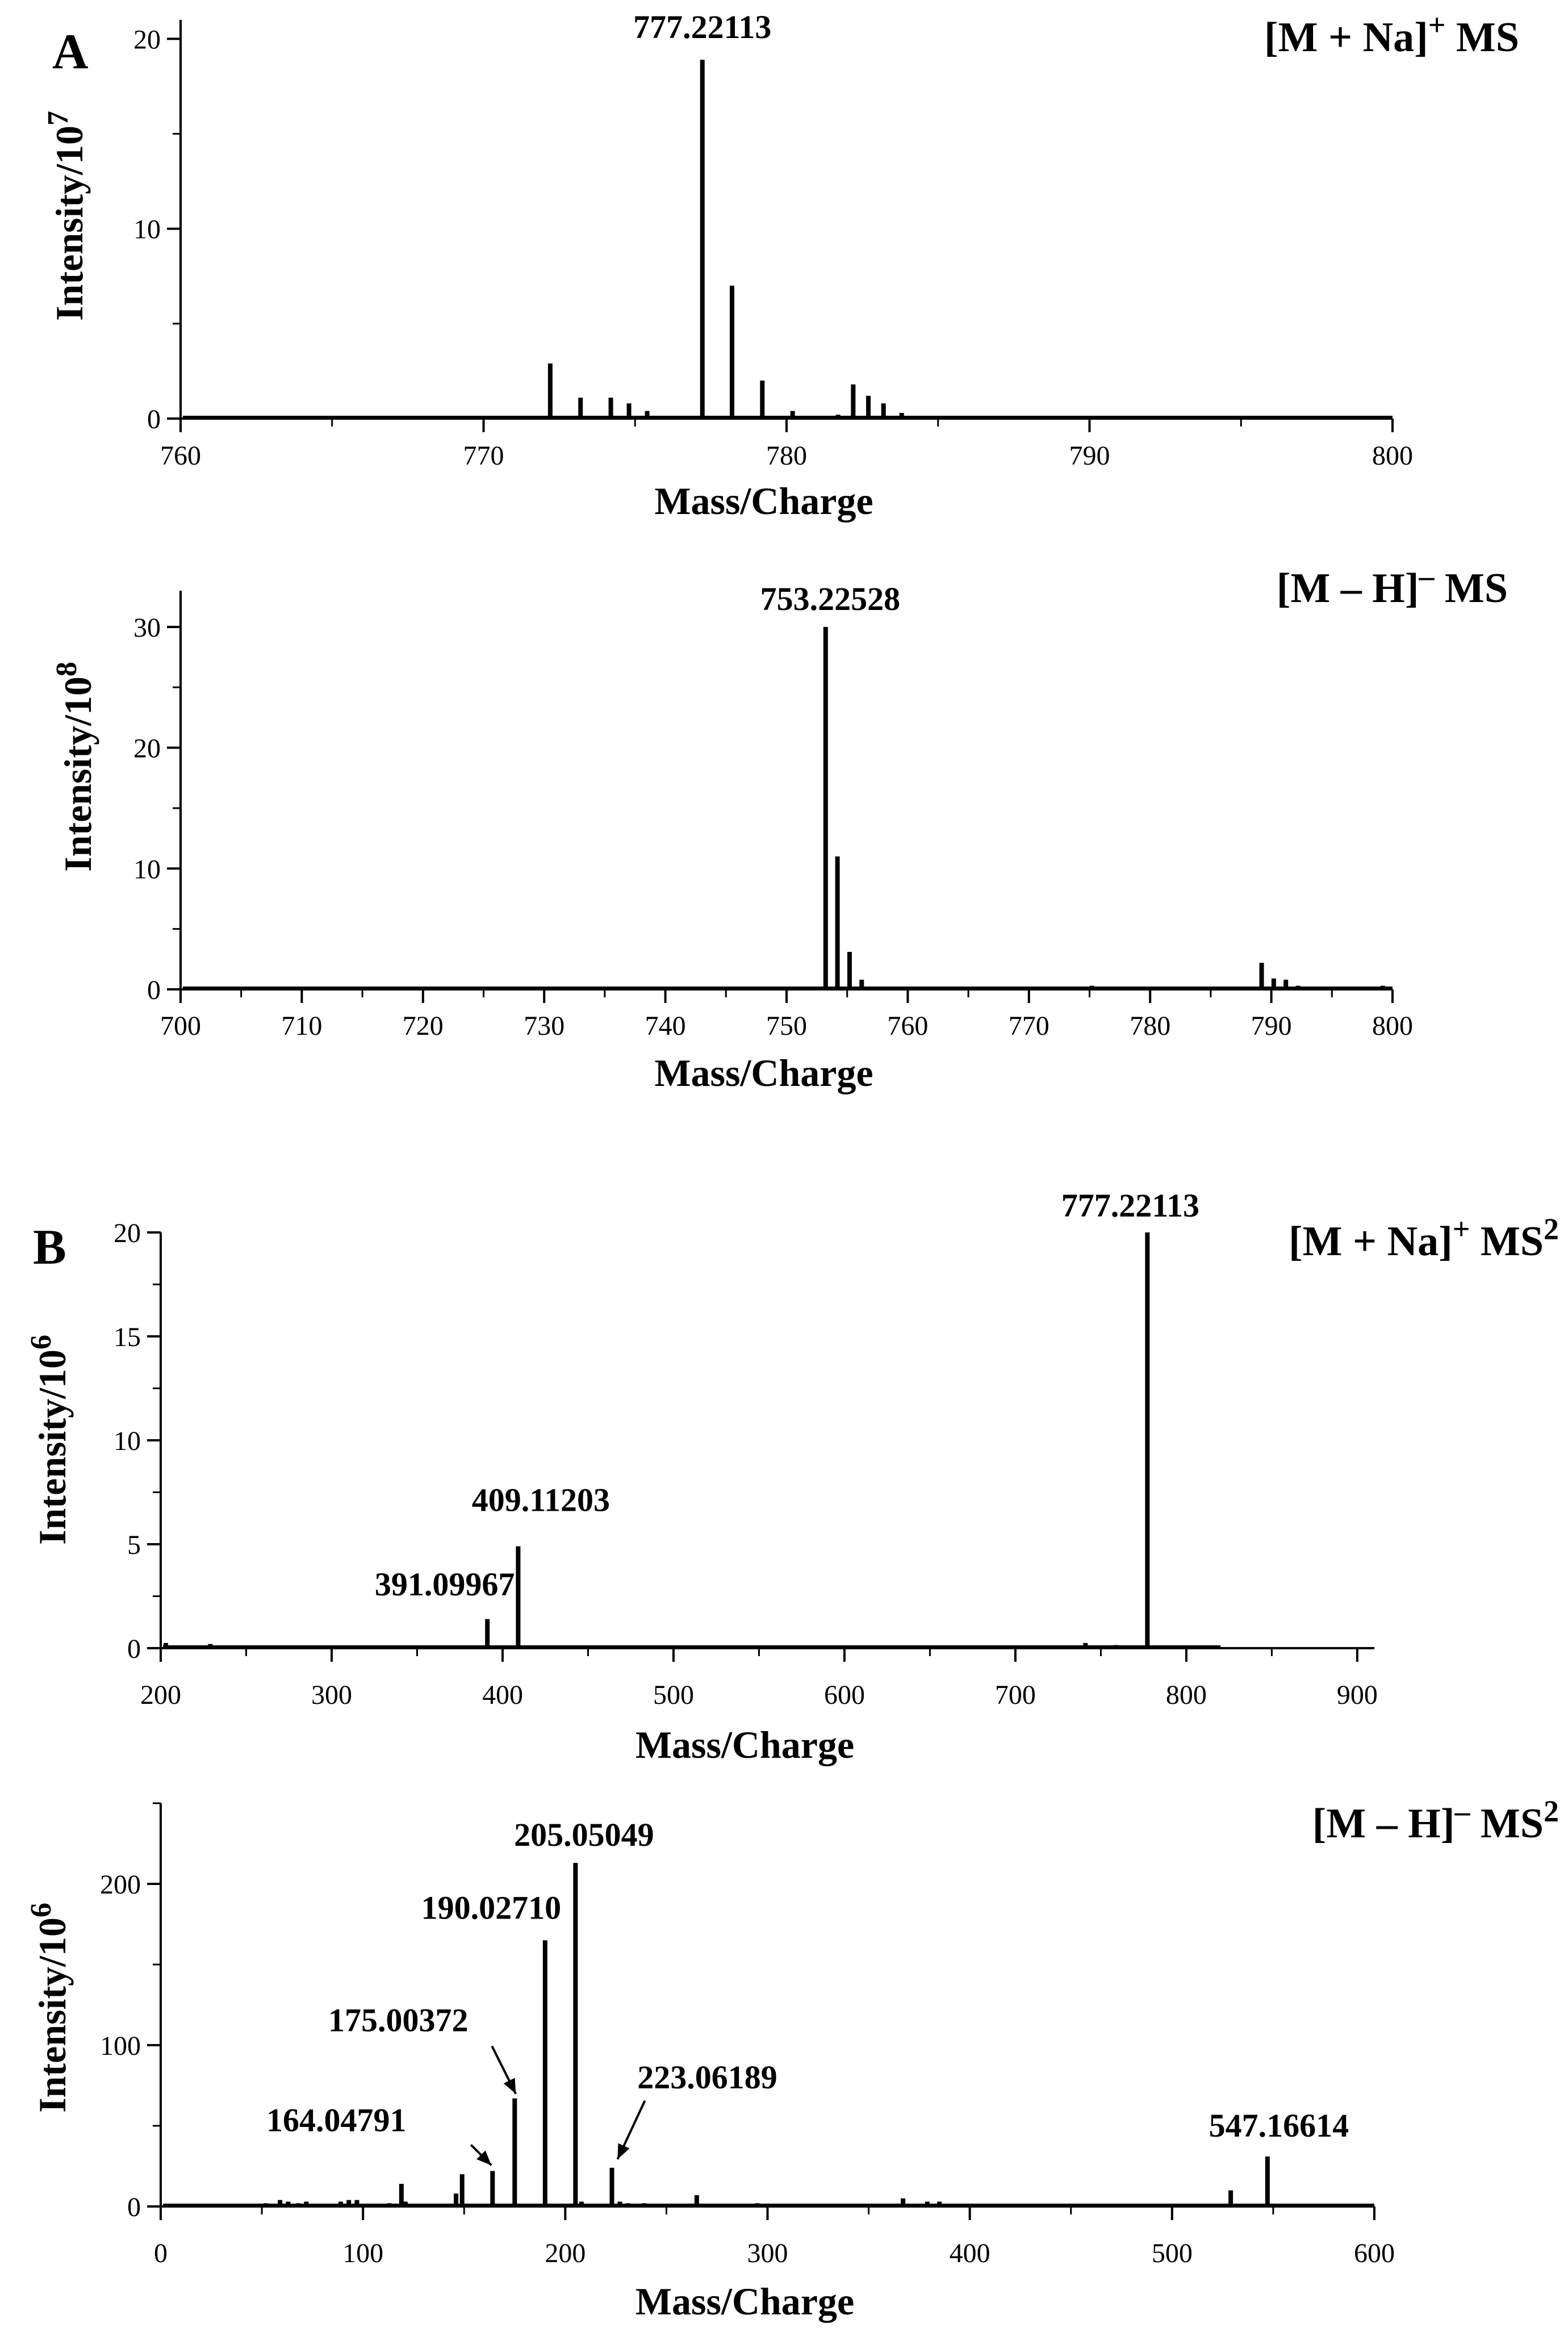 The image size is (1568, 2328). I want to click on peak-label: 547.16614, so click(1279, 2125).